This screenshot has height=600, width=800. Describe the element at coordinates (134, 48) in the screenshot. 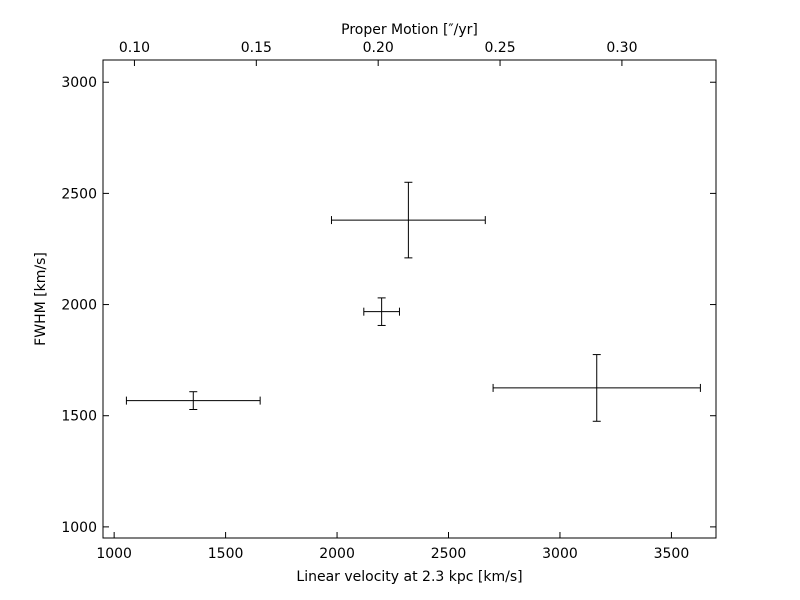

I see `top-tick-label: 0.10` at that location.